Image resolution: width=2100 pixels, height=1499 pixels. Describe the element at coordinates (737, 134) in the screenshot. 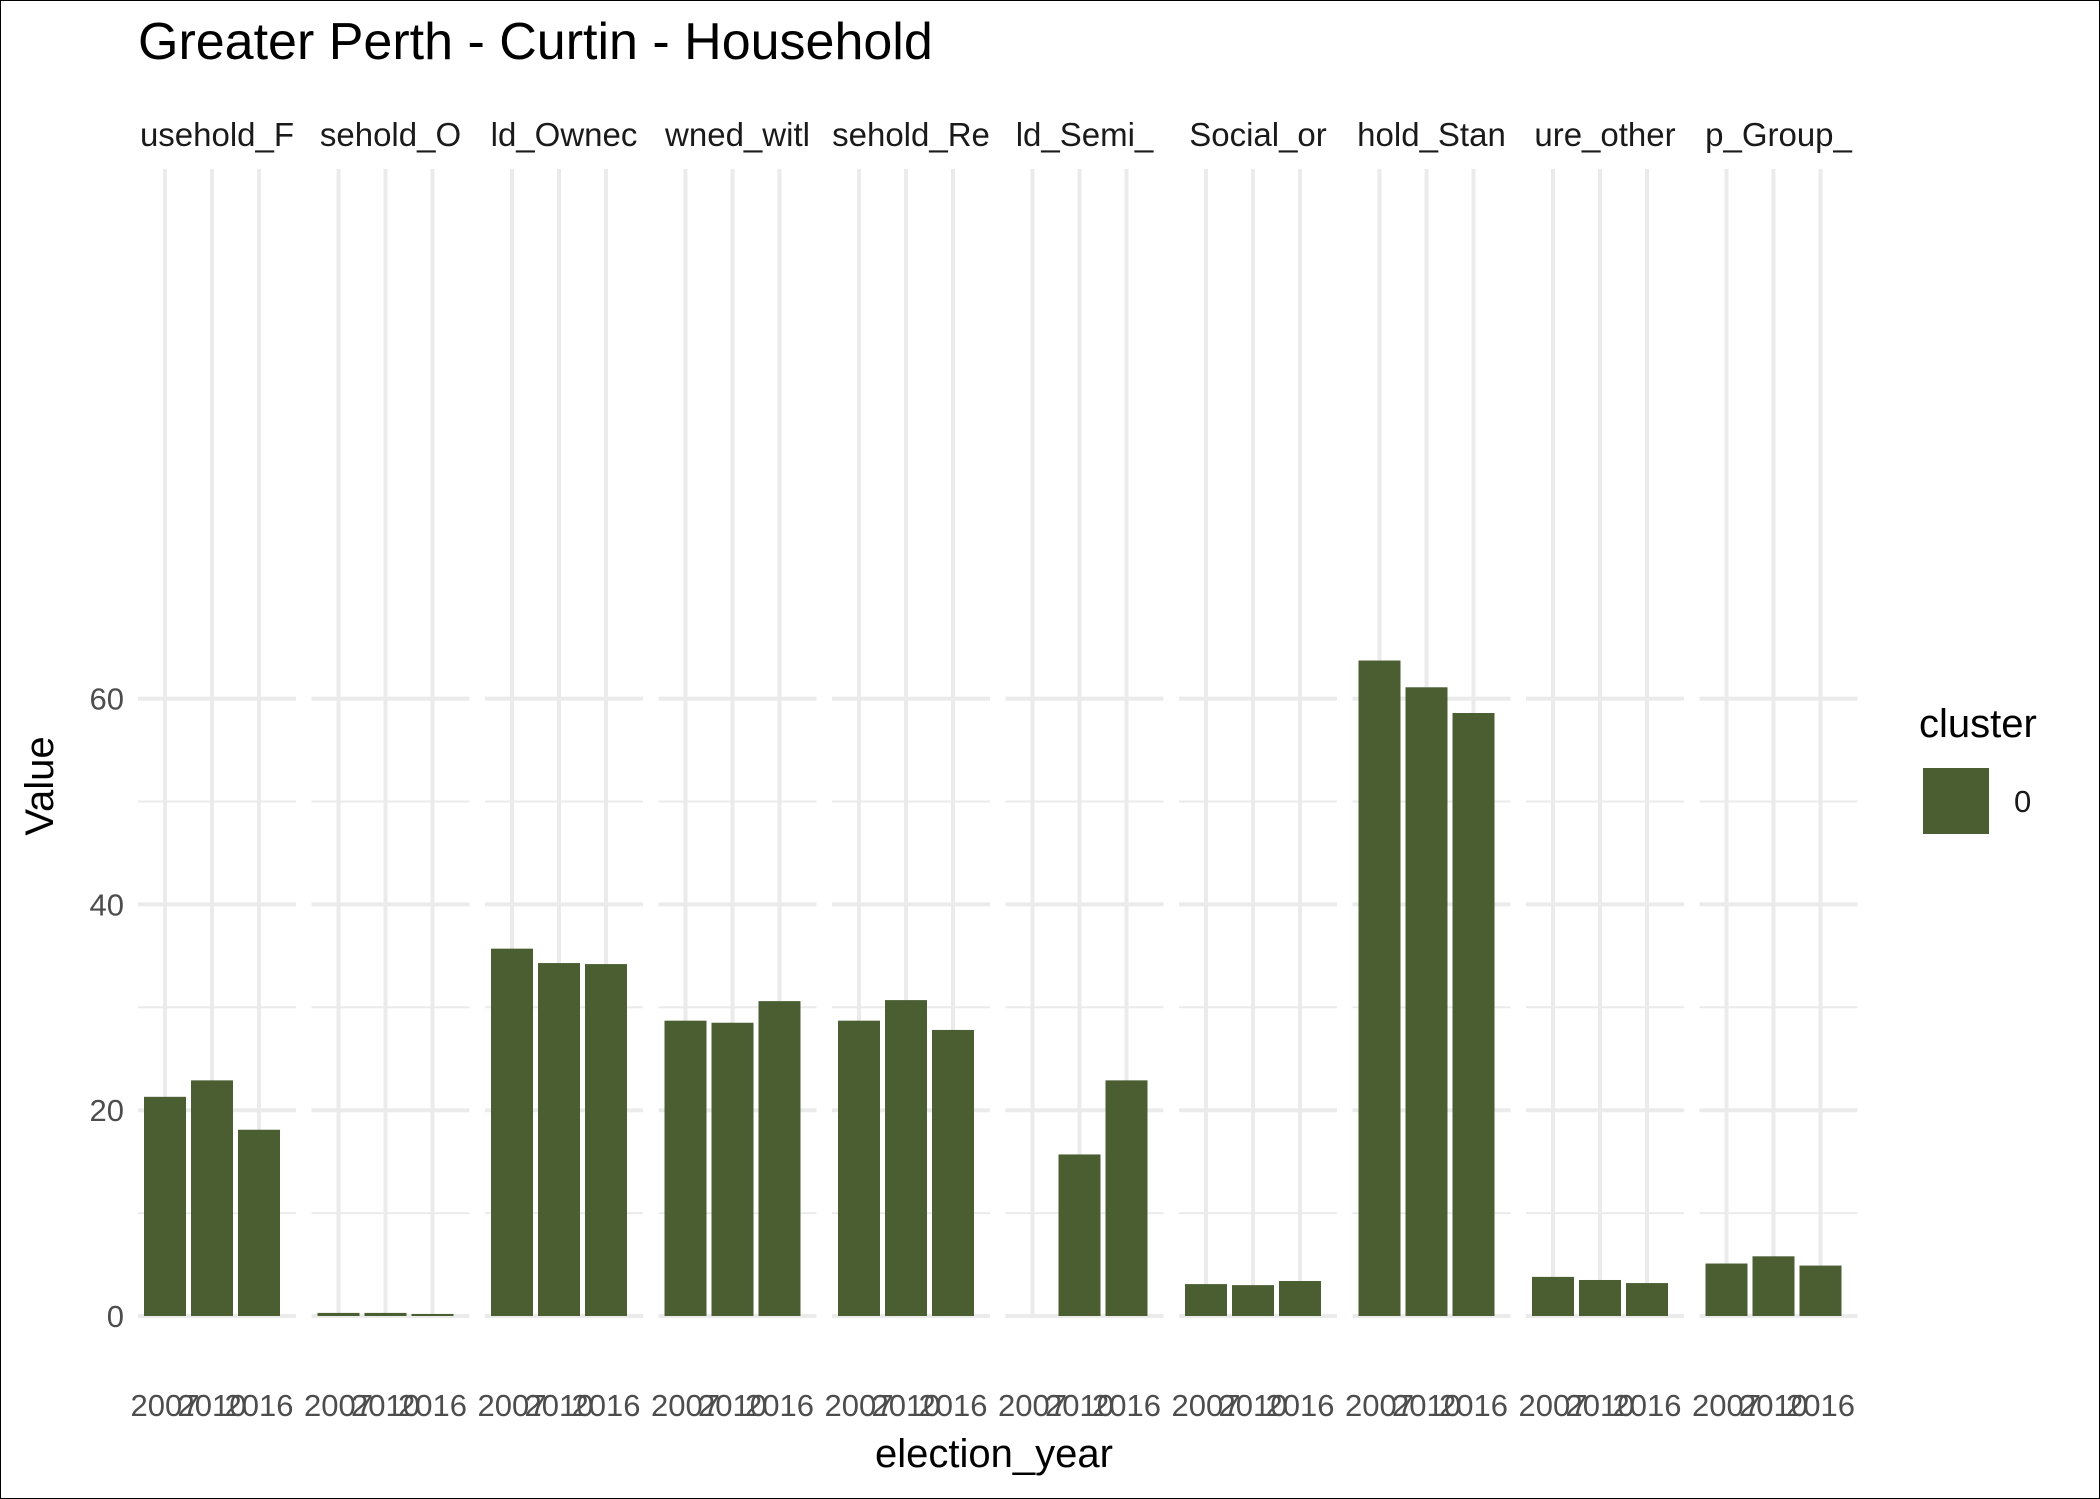

I see `facet-strip-label: wned_witl` at that location.